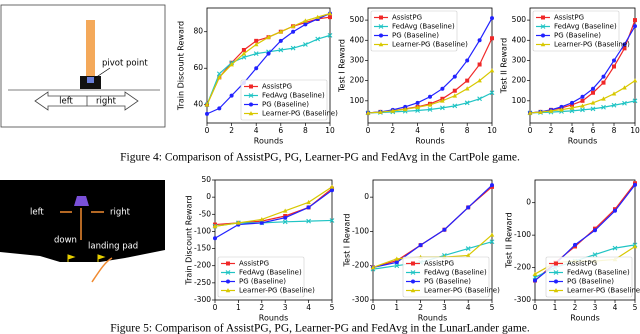 This screenshot has width=640, height=334. Describe the element at coordinates (277, 291) in the screenshot. I see `legend-label: Learner-PG (Baseline)` at that location.